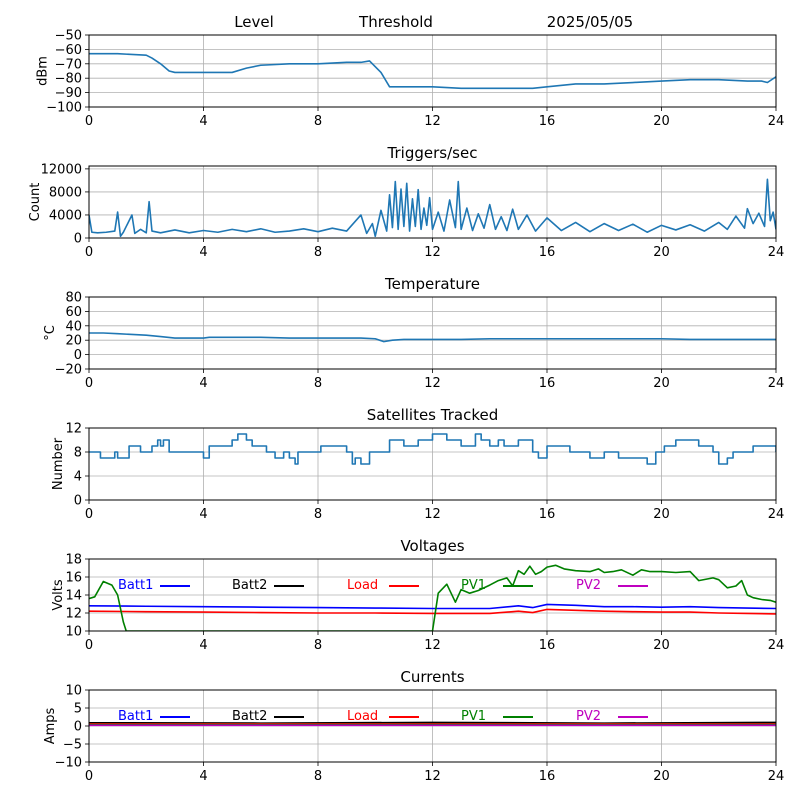 This screenshot has width=800, height=800. What do you see at coordinates (73, 326) in the screenshot?
I see `y-tick-label: 40` at bounding box center [73, 326].